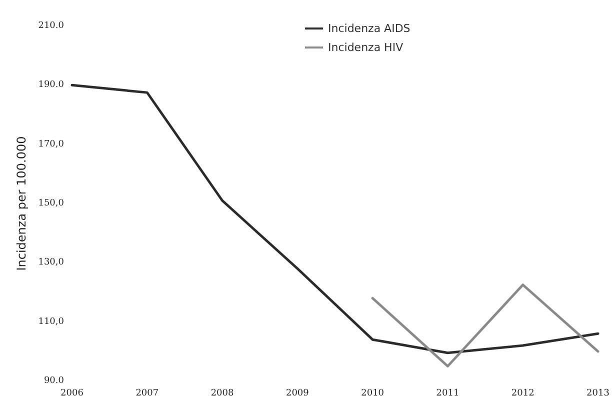  What do you see at coordinates (298, 393) in the screenshot?
I see `x-tick-label: 2009` at bounding box center [298, 393].